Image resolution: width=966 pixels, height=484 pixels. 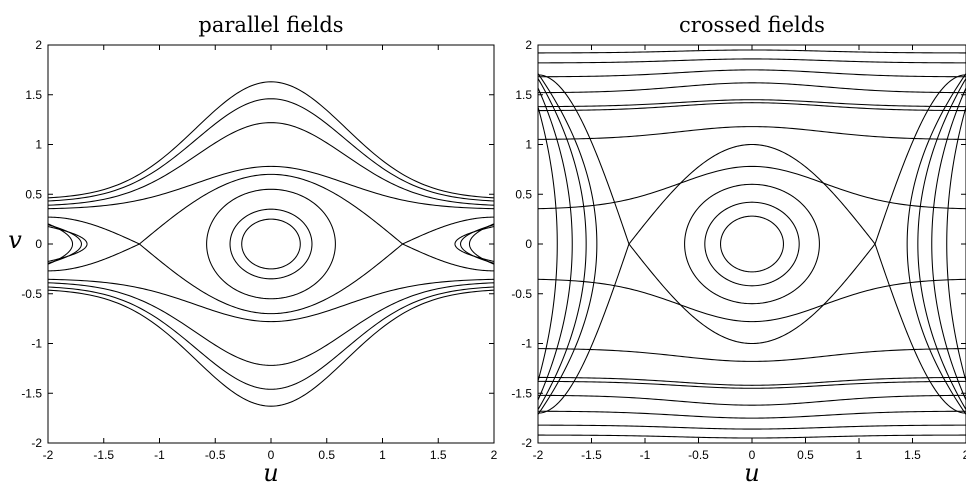 I want to click on panel-title: crossed fields, so click(x=752, y=25).